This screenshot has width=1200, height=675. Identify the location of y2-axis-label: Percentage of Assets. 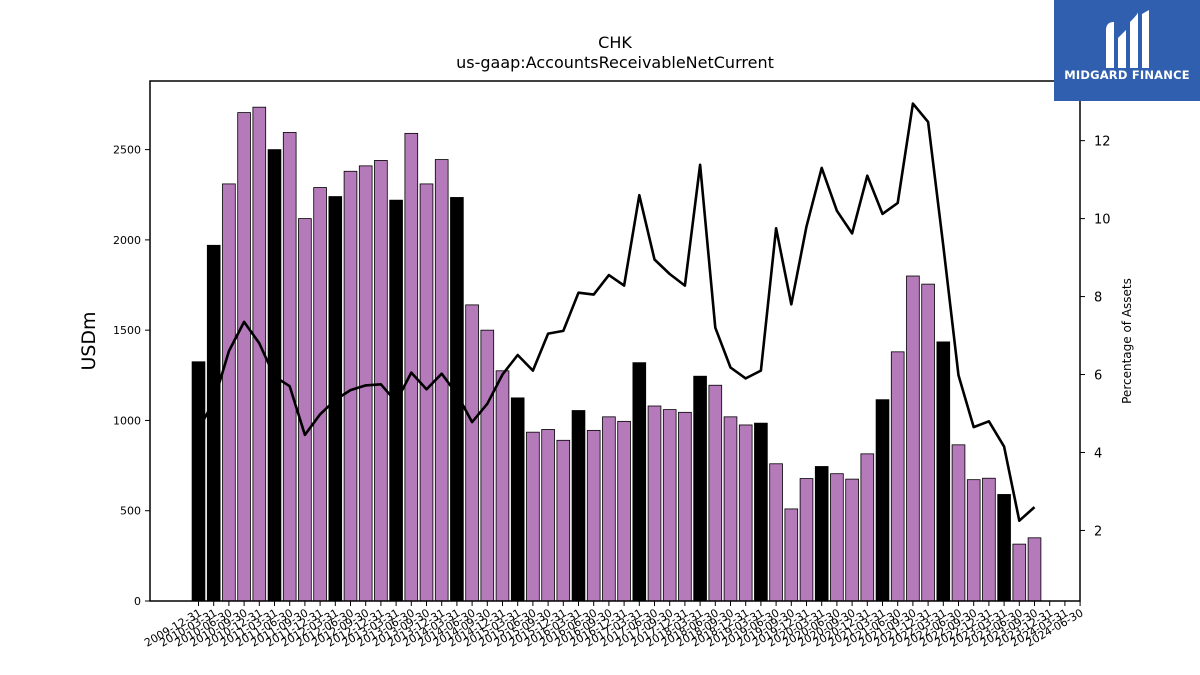
(1127, 341).